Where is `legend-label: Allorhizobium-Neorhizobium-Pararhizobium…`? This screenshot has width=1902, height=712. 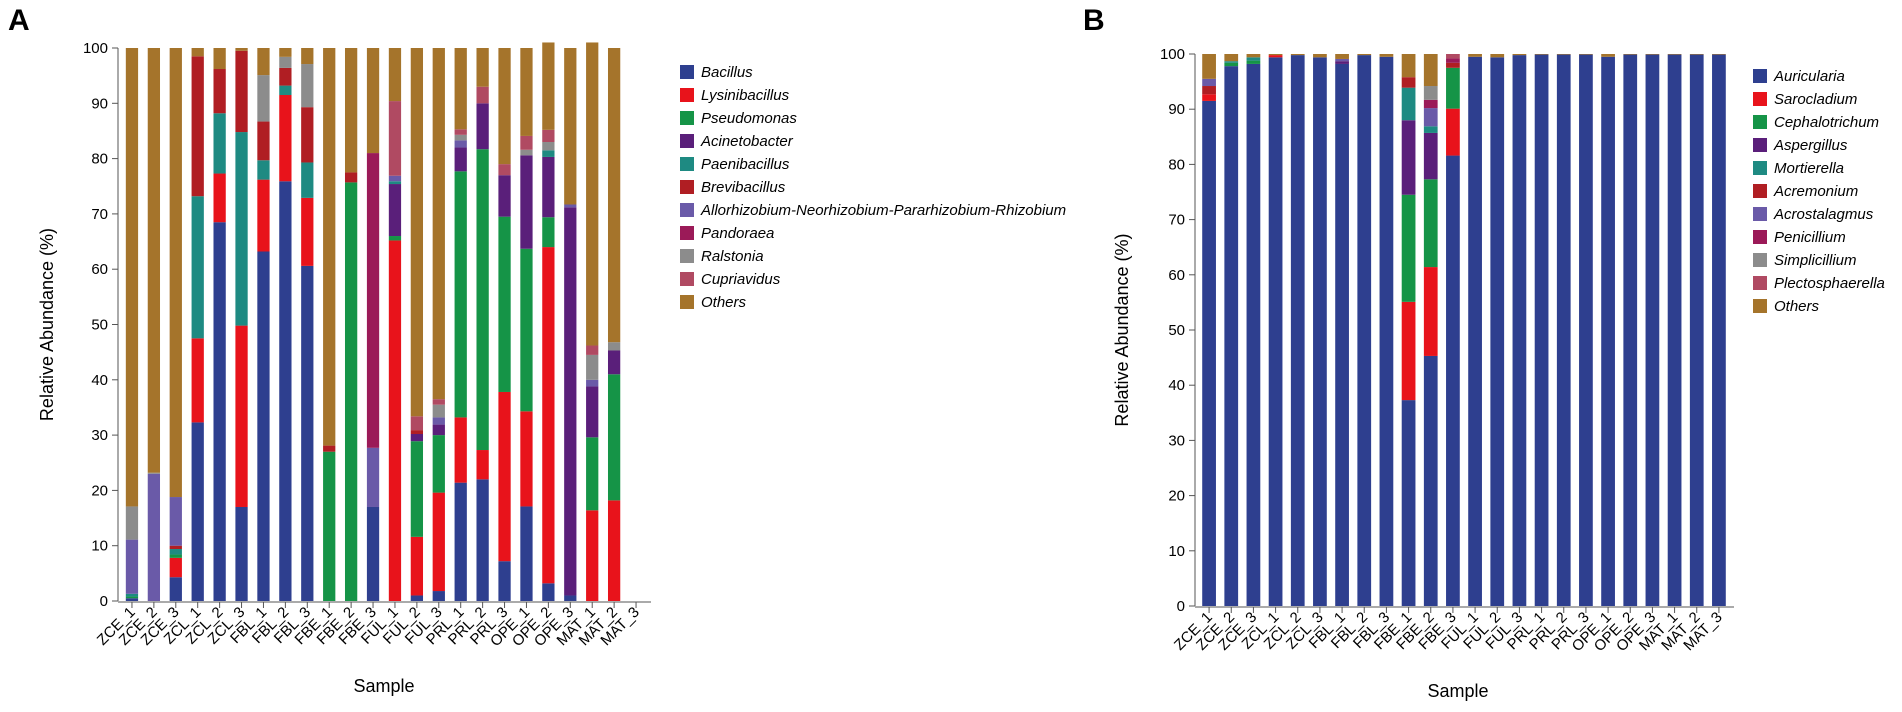
legend-label: Allorhizobium-Neorhizobium-Pararhizobium… is located at coordinates (883, 210).